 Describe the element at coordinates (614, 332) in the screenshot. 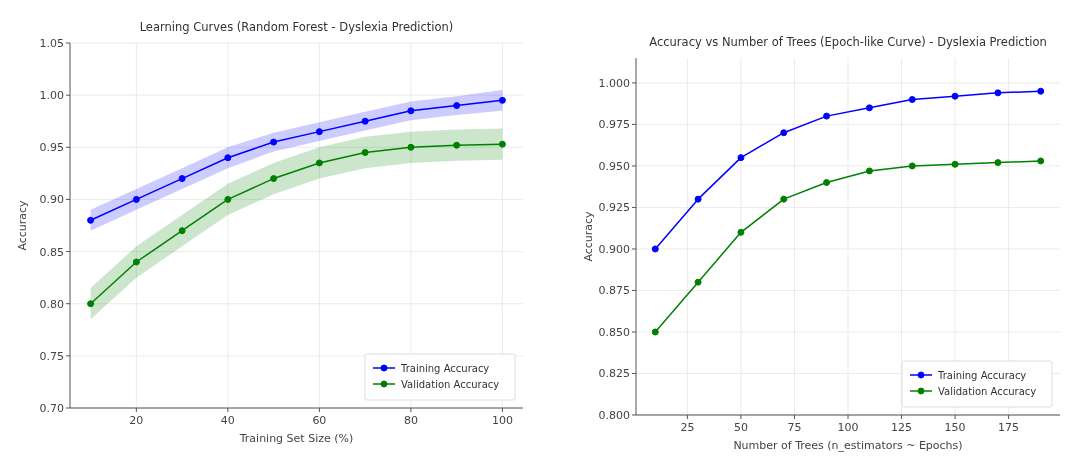

I see `y-tick-label: 0.850` at that location.